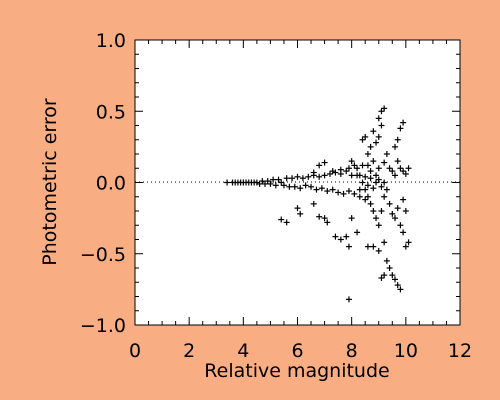 The image size is (500, 400). I want to click on x-axis-title: Relative magnitude, so click(296, 371).